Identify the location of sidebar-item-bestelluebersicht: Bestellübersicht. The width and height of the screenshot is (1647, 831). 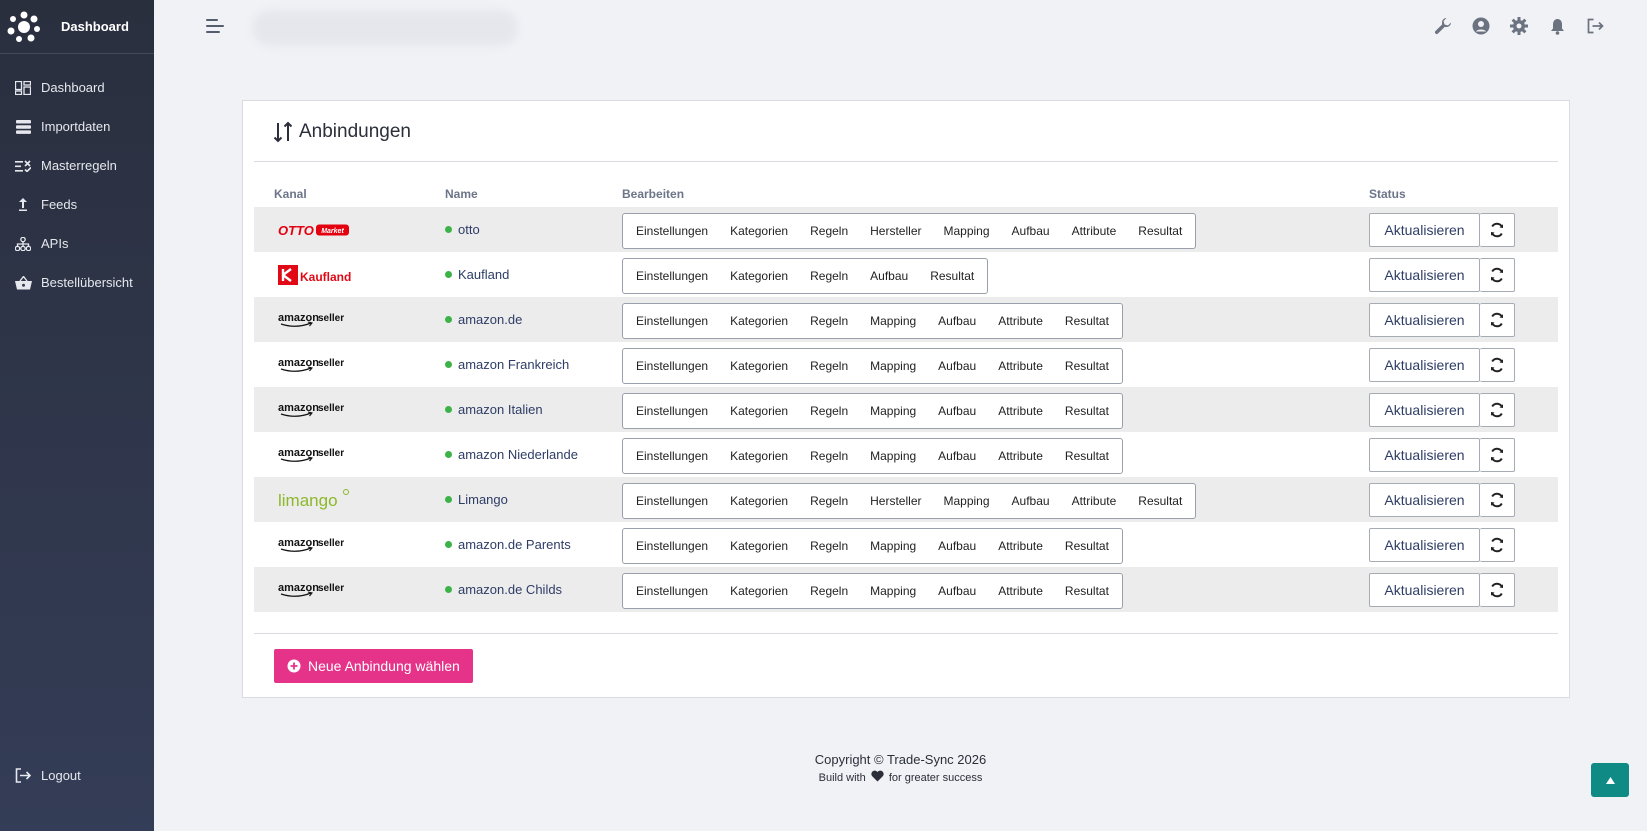
(77, 282).